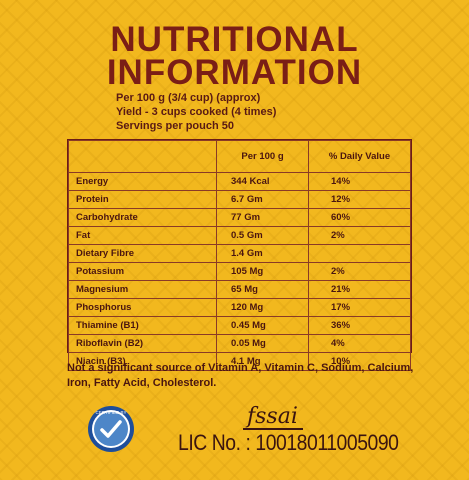 The width and height of the screenshot is (469, 480). Describe the element at coordinates (111, 429) in the screenshot. I see `certification-seal-icon: CERTIFIED BY` at that location.